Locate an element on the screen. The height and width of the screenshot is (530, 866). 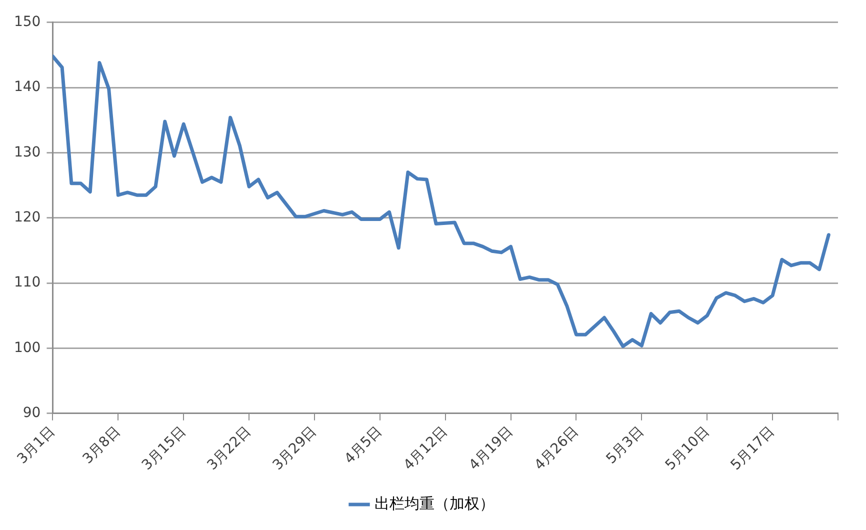
y-tick-label: 110 is located at coordinates (27, 282).